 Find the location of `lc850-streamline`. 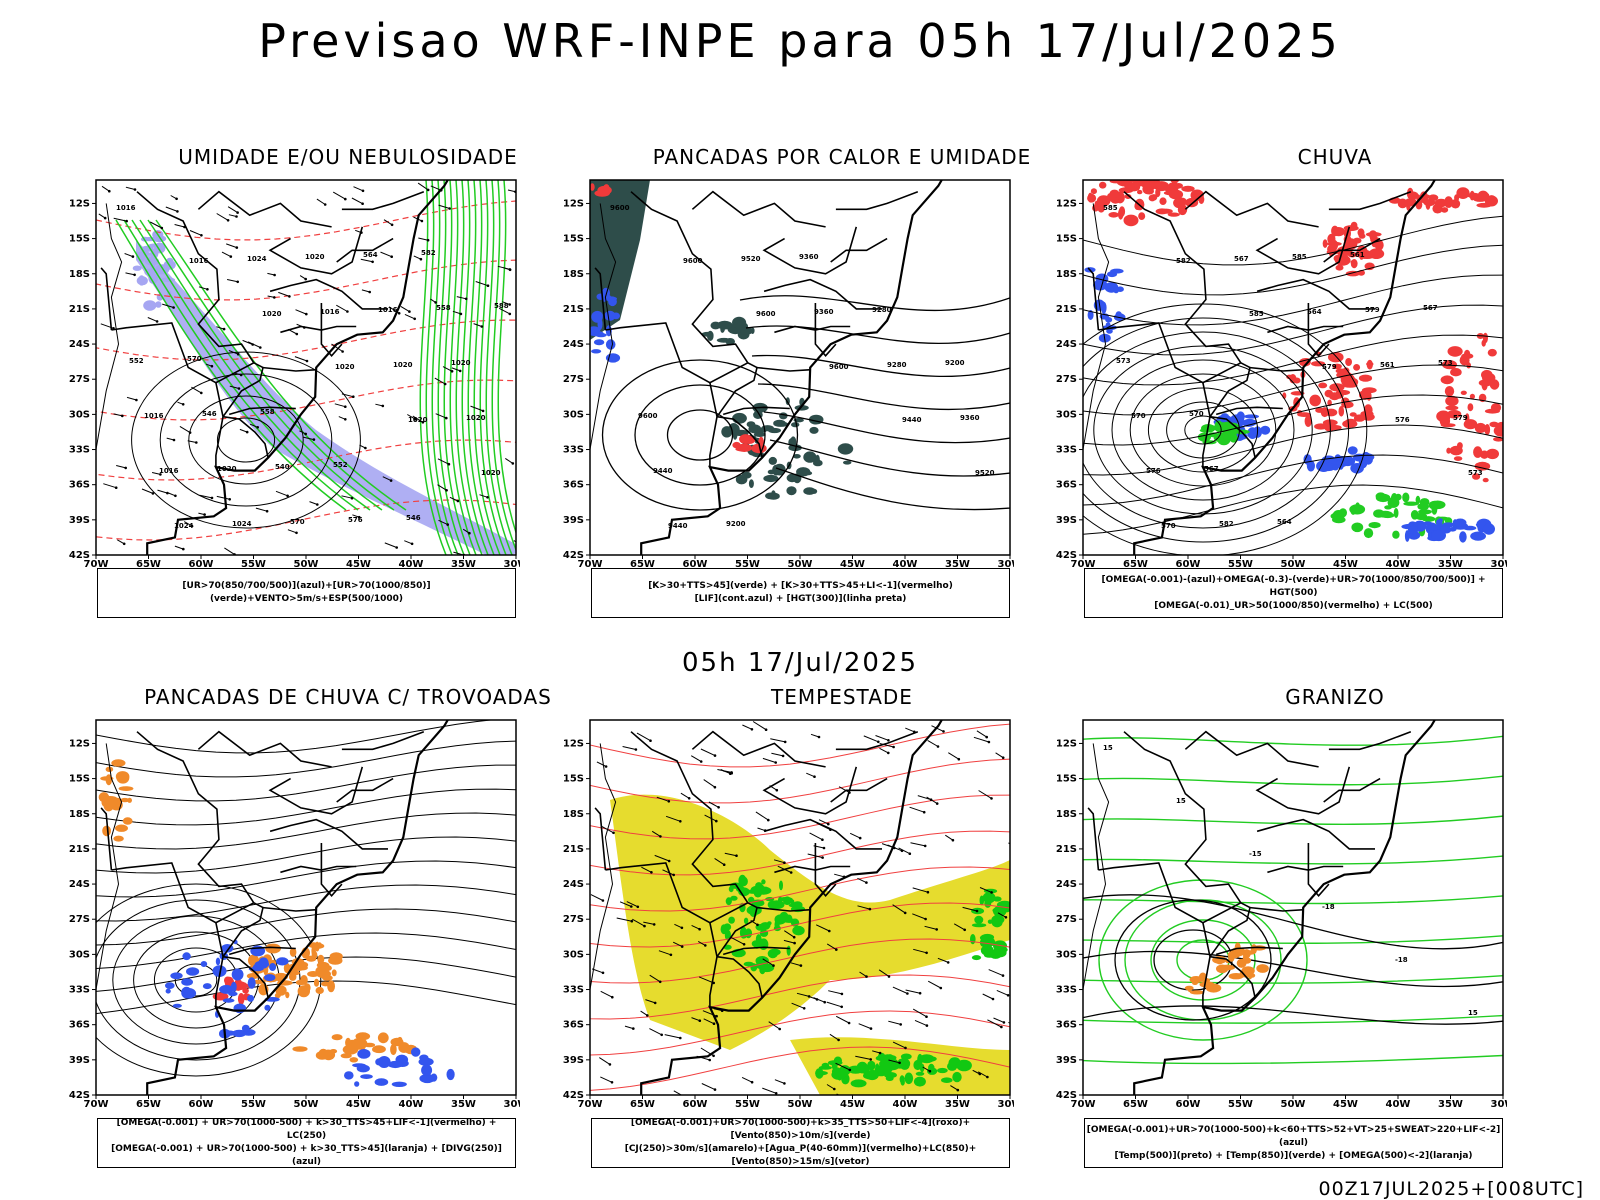

lc850-streamline is located at coordinates (800, 889).